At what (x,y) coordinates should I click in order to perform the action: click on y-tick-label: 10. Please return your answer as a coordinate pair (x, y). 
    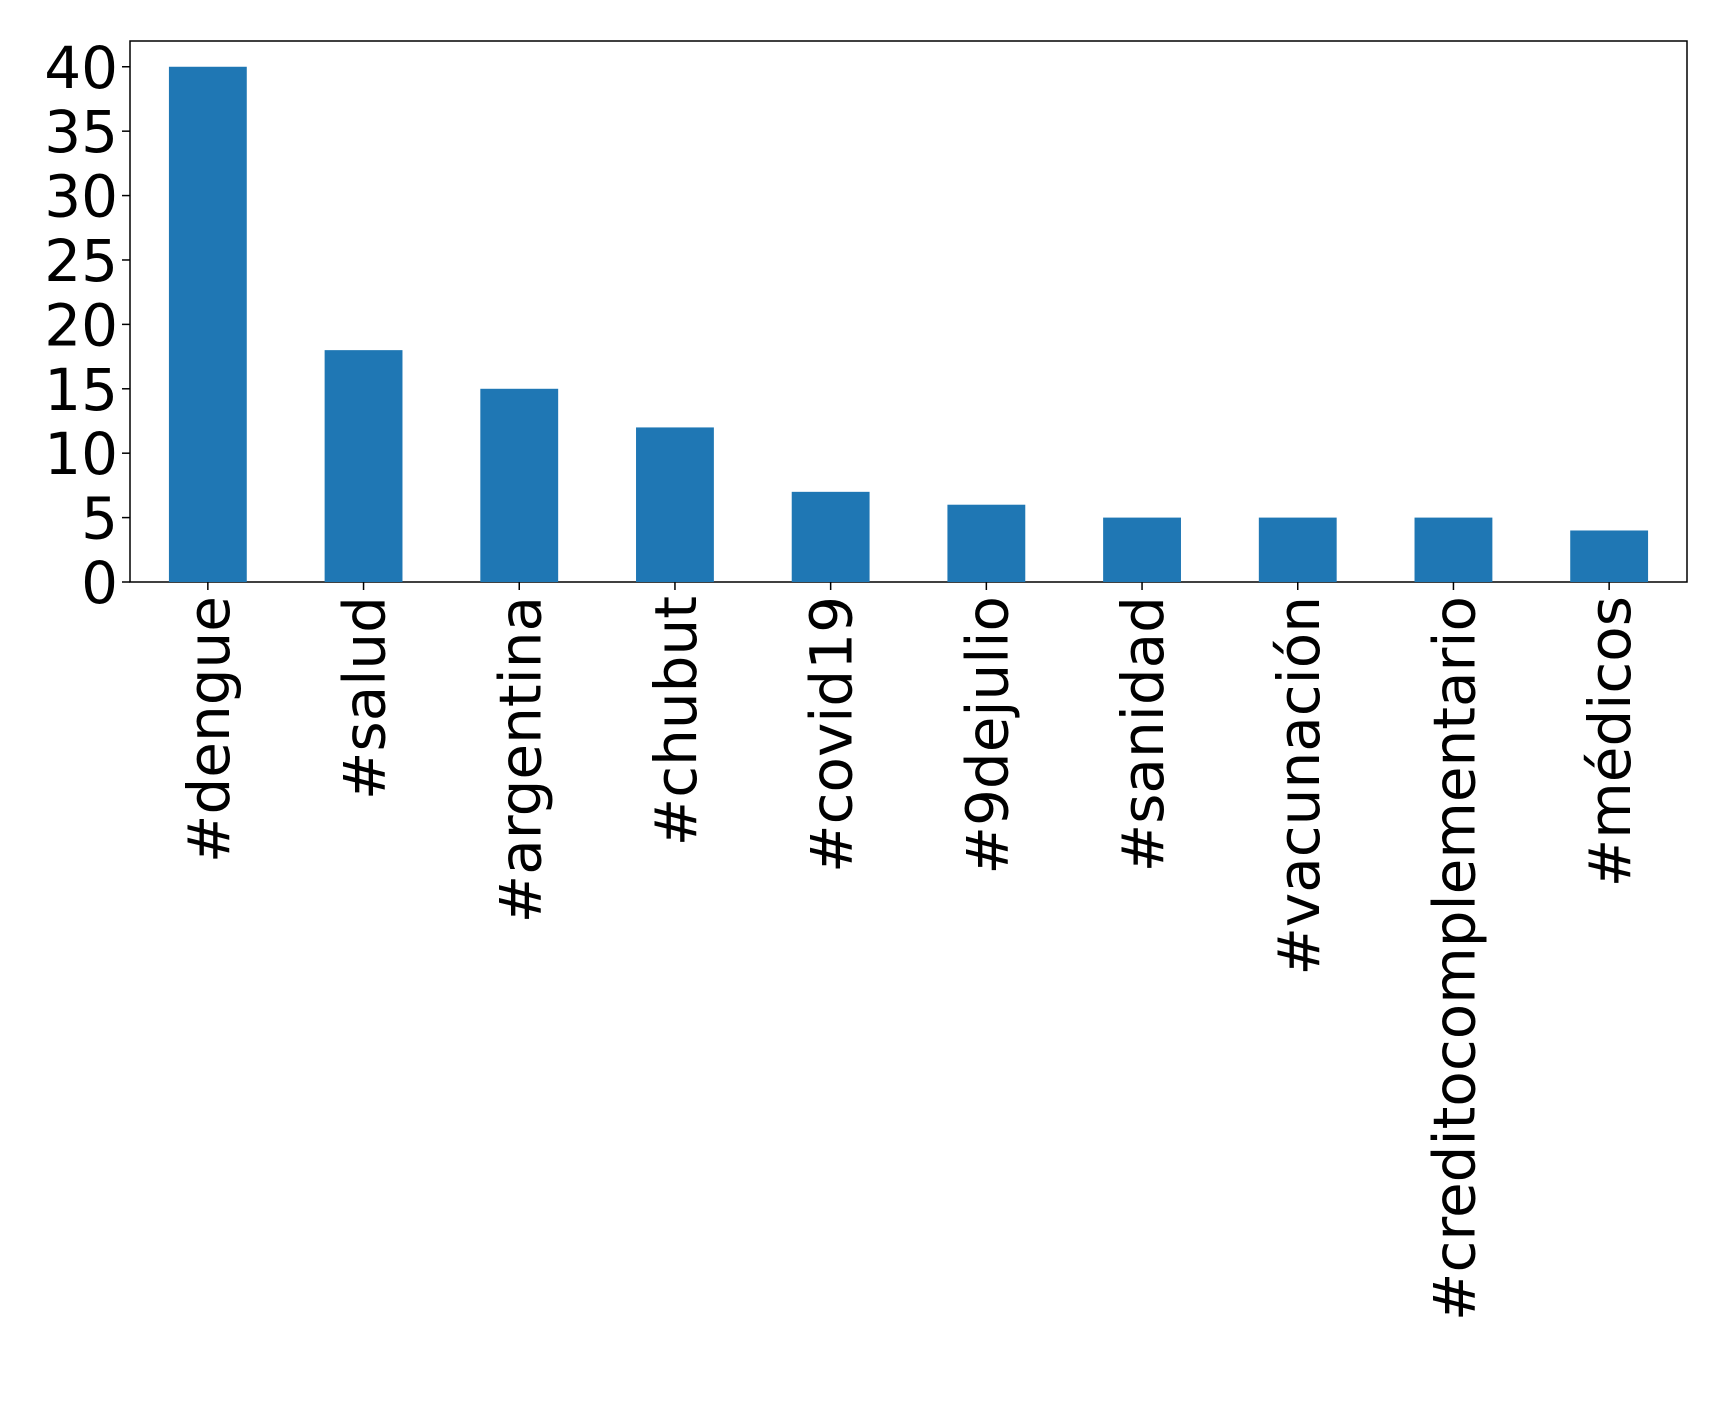
    Looking at the image, I should click on (81, 454).